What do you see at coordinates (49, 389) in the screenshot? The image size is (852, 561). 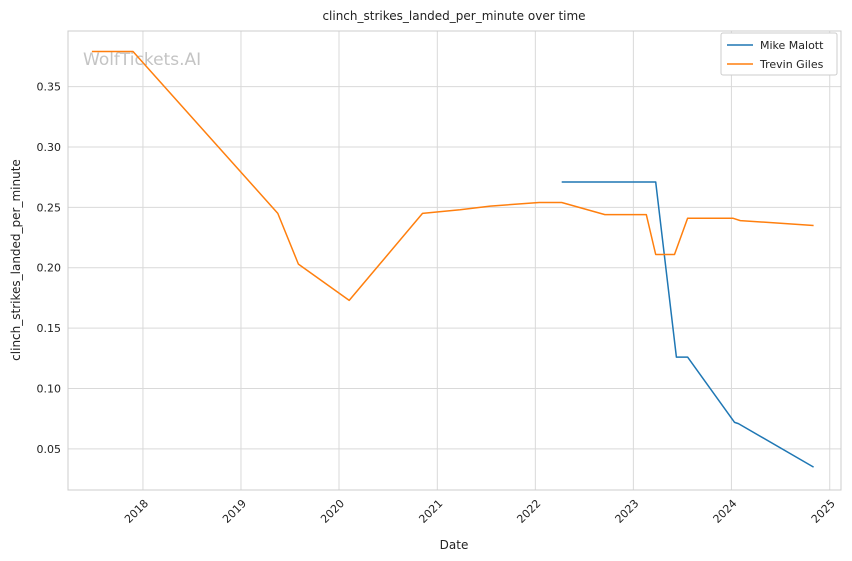 I see `y-tick-label: 0.10` at bounding box center [49, 389].